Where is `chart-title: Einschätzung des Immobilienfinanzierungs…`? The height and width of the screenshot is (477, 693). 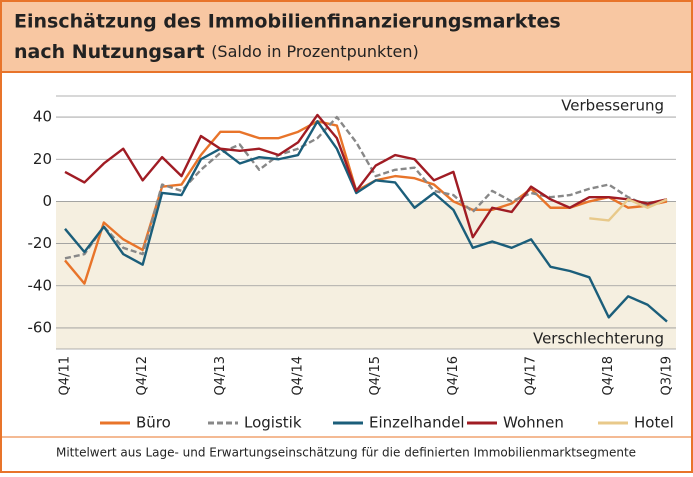 chart-title: Einschätzung des Immobilienfinanzierungs… is located at coordinates (287, 22).